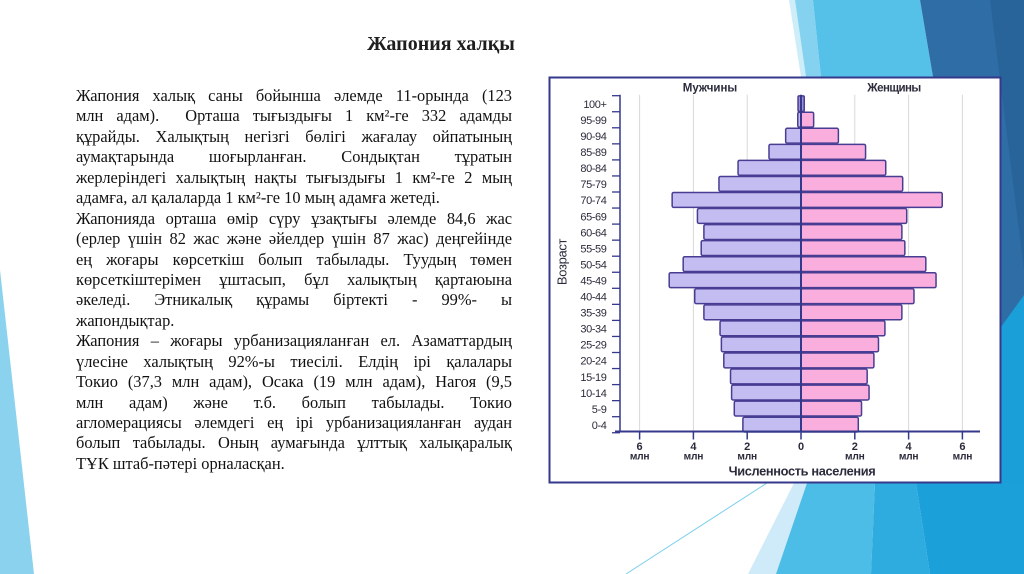  Describe the element at coordinates (593, 201) in the screenshot. I see `svg-text: 70-74` at that location.